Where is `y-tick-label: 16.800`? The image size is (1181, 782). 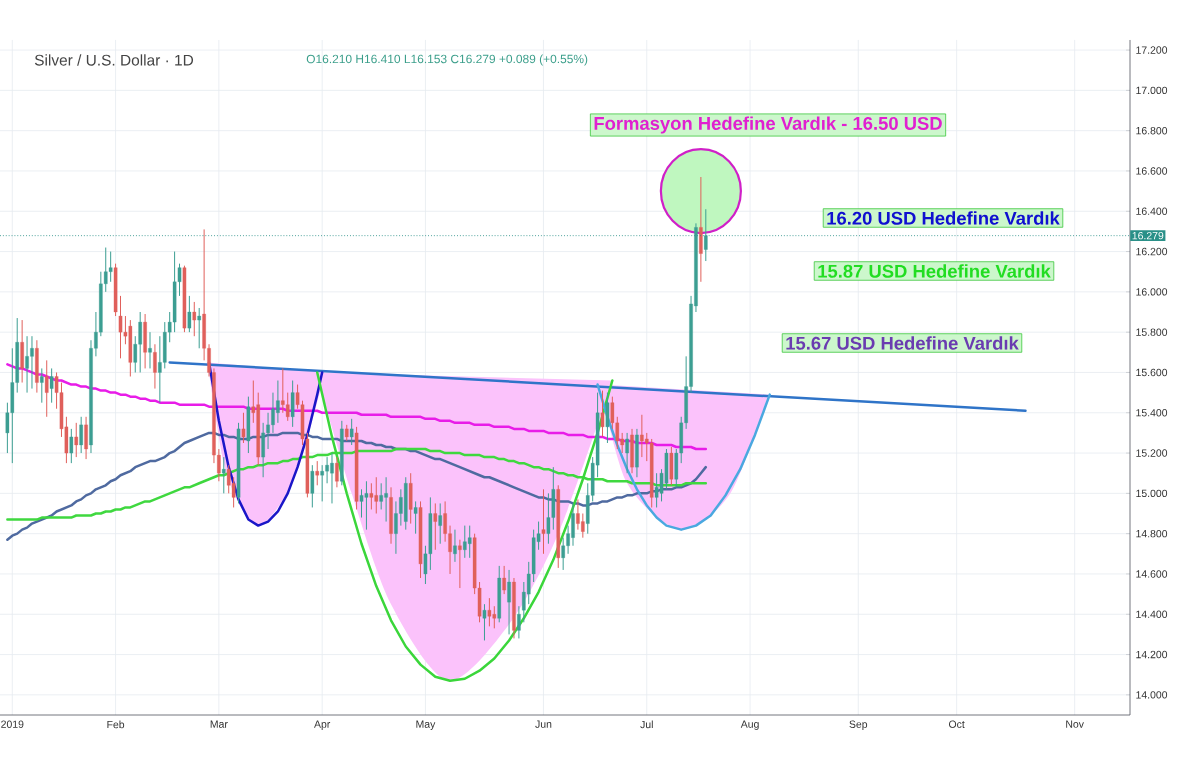 y-tick-label: 16.800 is located at coordinates (1152, 130).